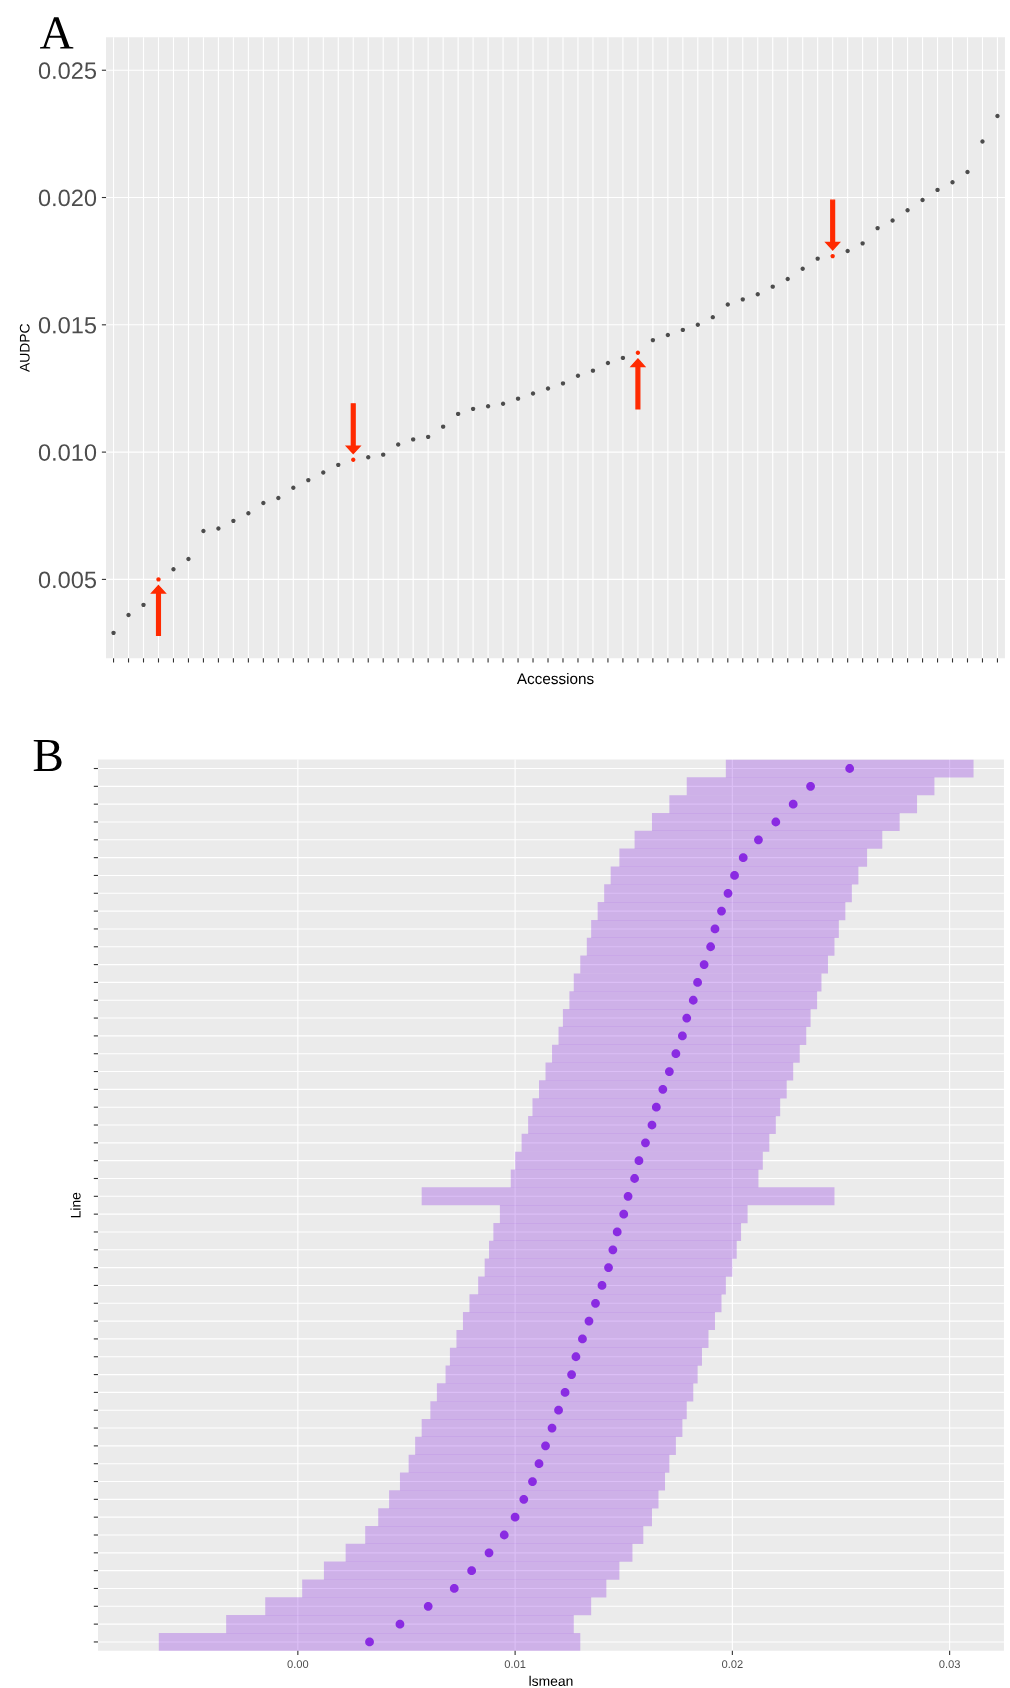 The width and height of the screenshot is (1010, 1688). I want to click on y-axis-title: AUDPC, so click(24, 348).